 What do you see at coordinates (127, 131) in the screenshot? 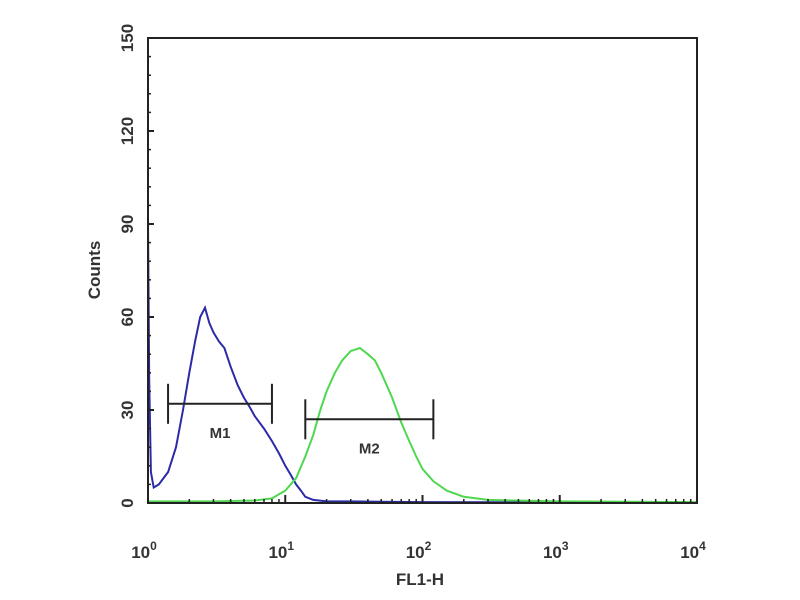
I see `y-tick-label: 120` at bounding box center [127, 131].